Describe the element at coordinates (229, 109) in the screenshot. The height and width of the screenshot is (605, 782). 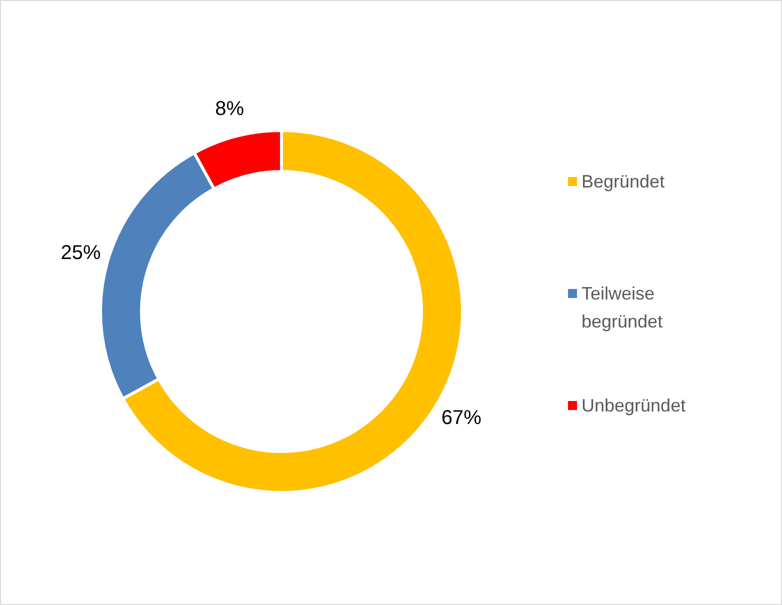
I see `data-label: 8%` at that location.